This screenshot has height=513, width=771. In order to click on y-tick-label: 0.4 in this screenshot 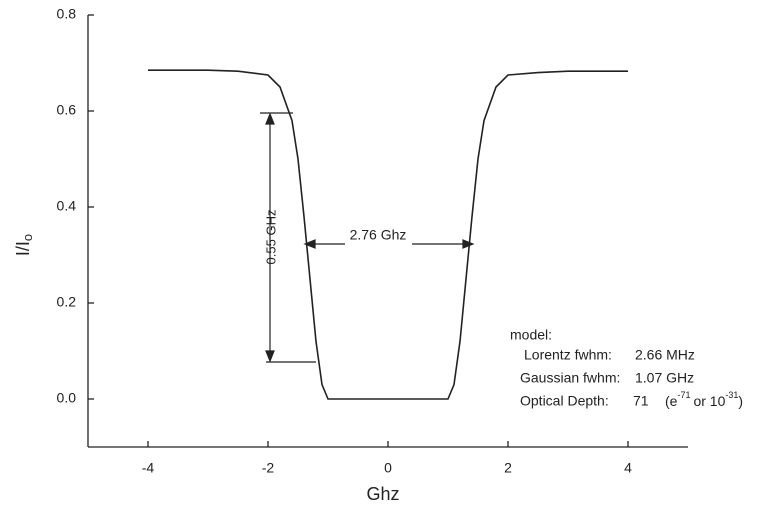, I will do `click(67, 206)`.